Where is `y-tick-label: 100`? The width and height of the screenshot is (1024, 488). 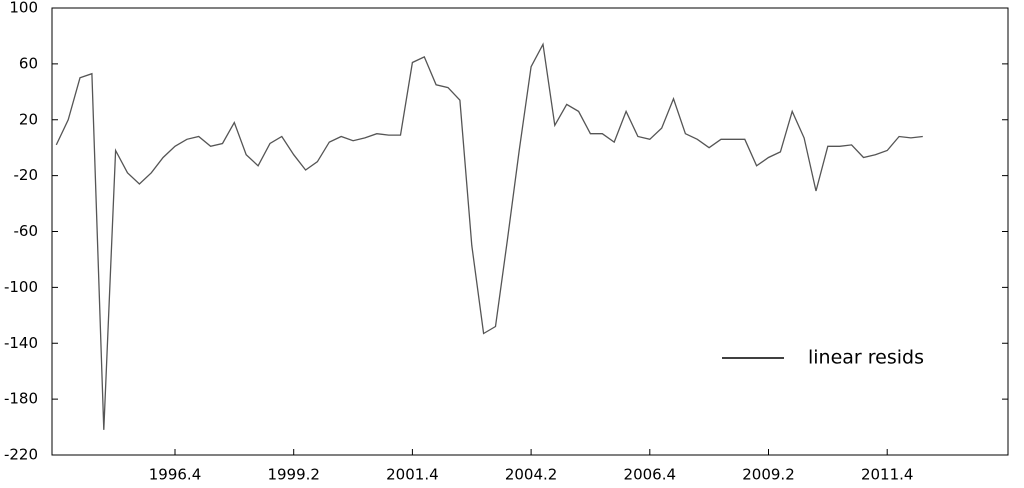
y-tick-label: 100 is located at coordinates (23, 8).